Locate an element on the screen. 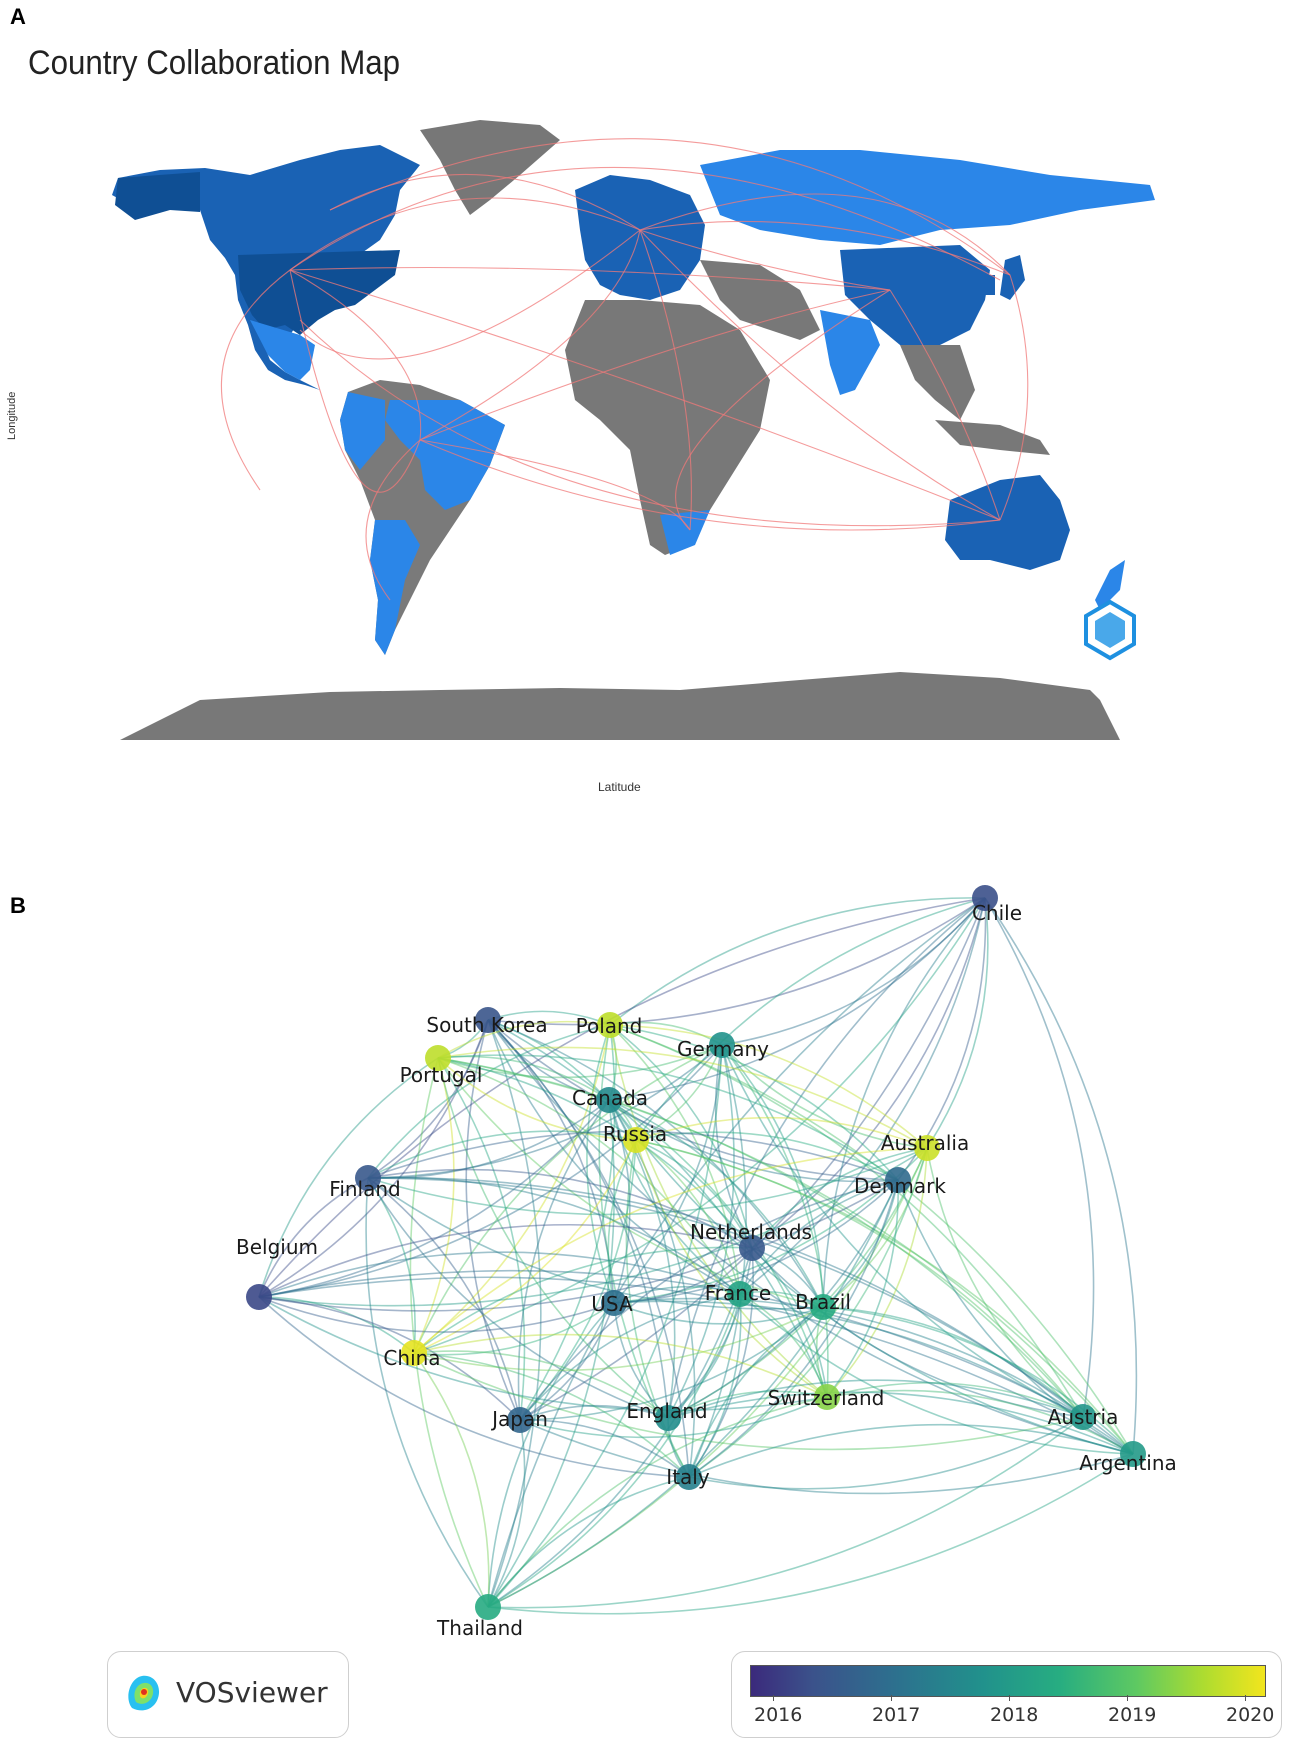 This screenshot has width=1299, height=1747. node-label: USA is located at coordinates (612, 1304).